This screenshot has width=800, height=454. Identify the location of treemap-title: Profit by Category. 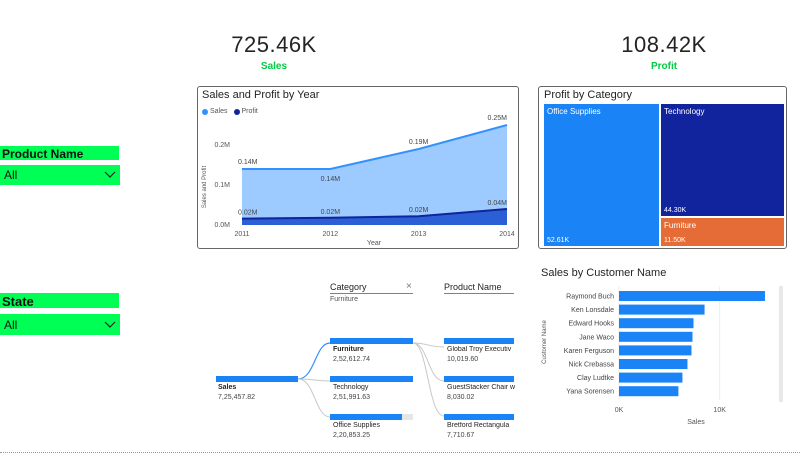
(588, 95).